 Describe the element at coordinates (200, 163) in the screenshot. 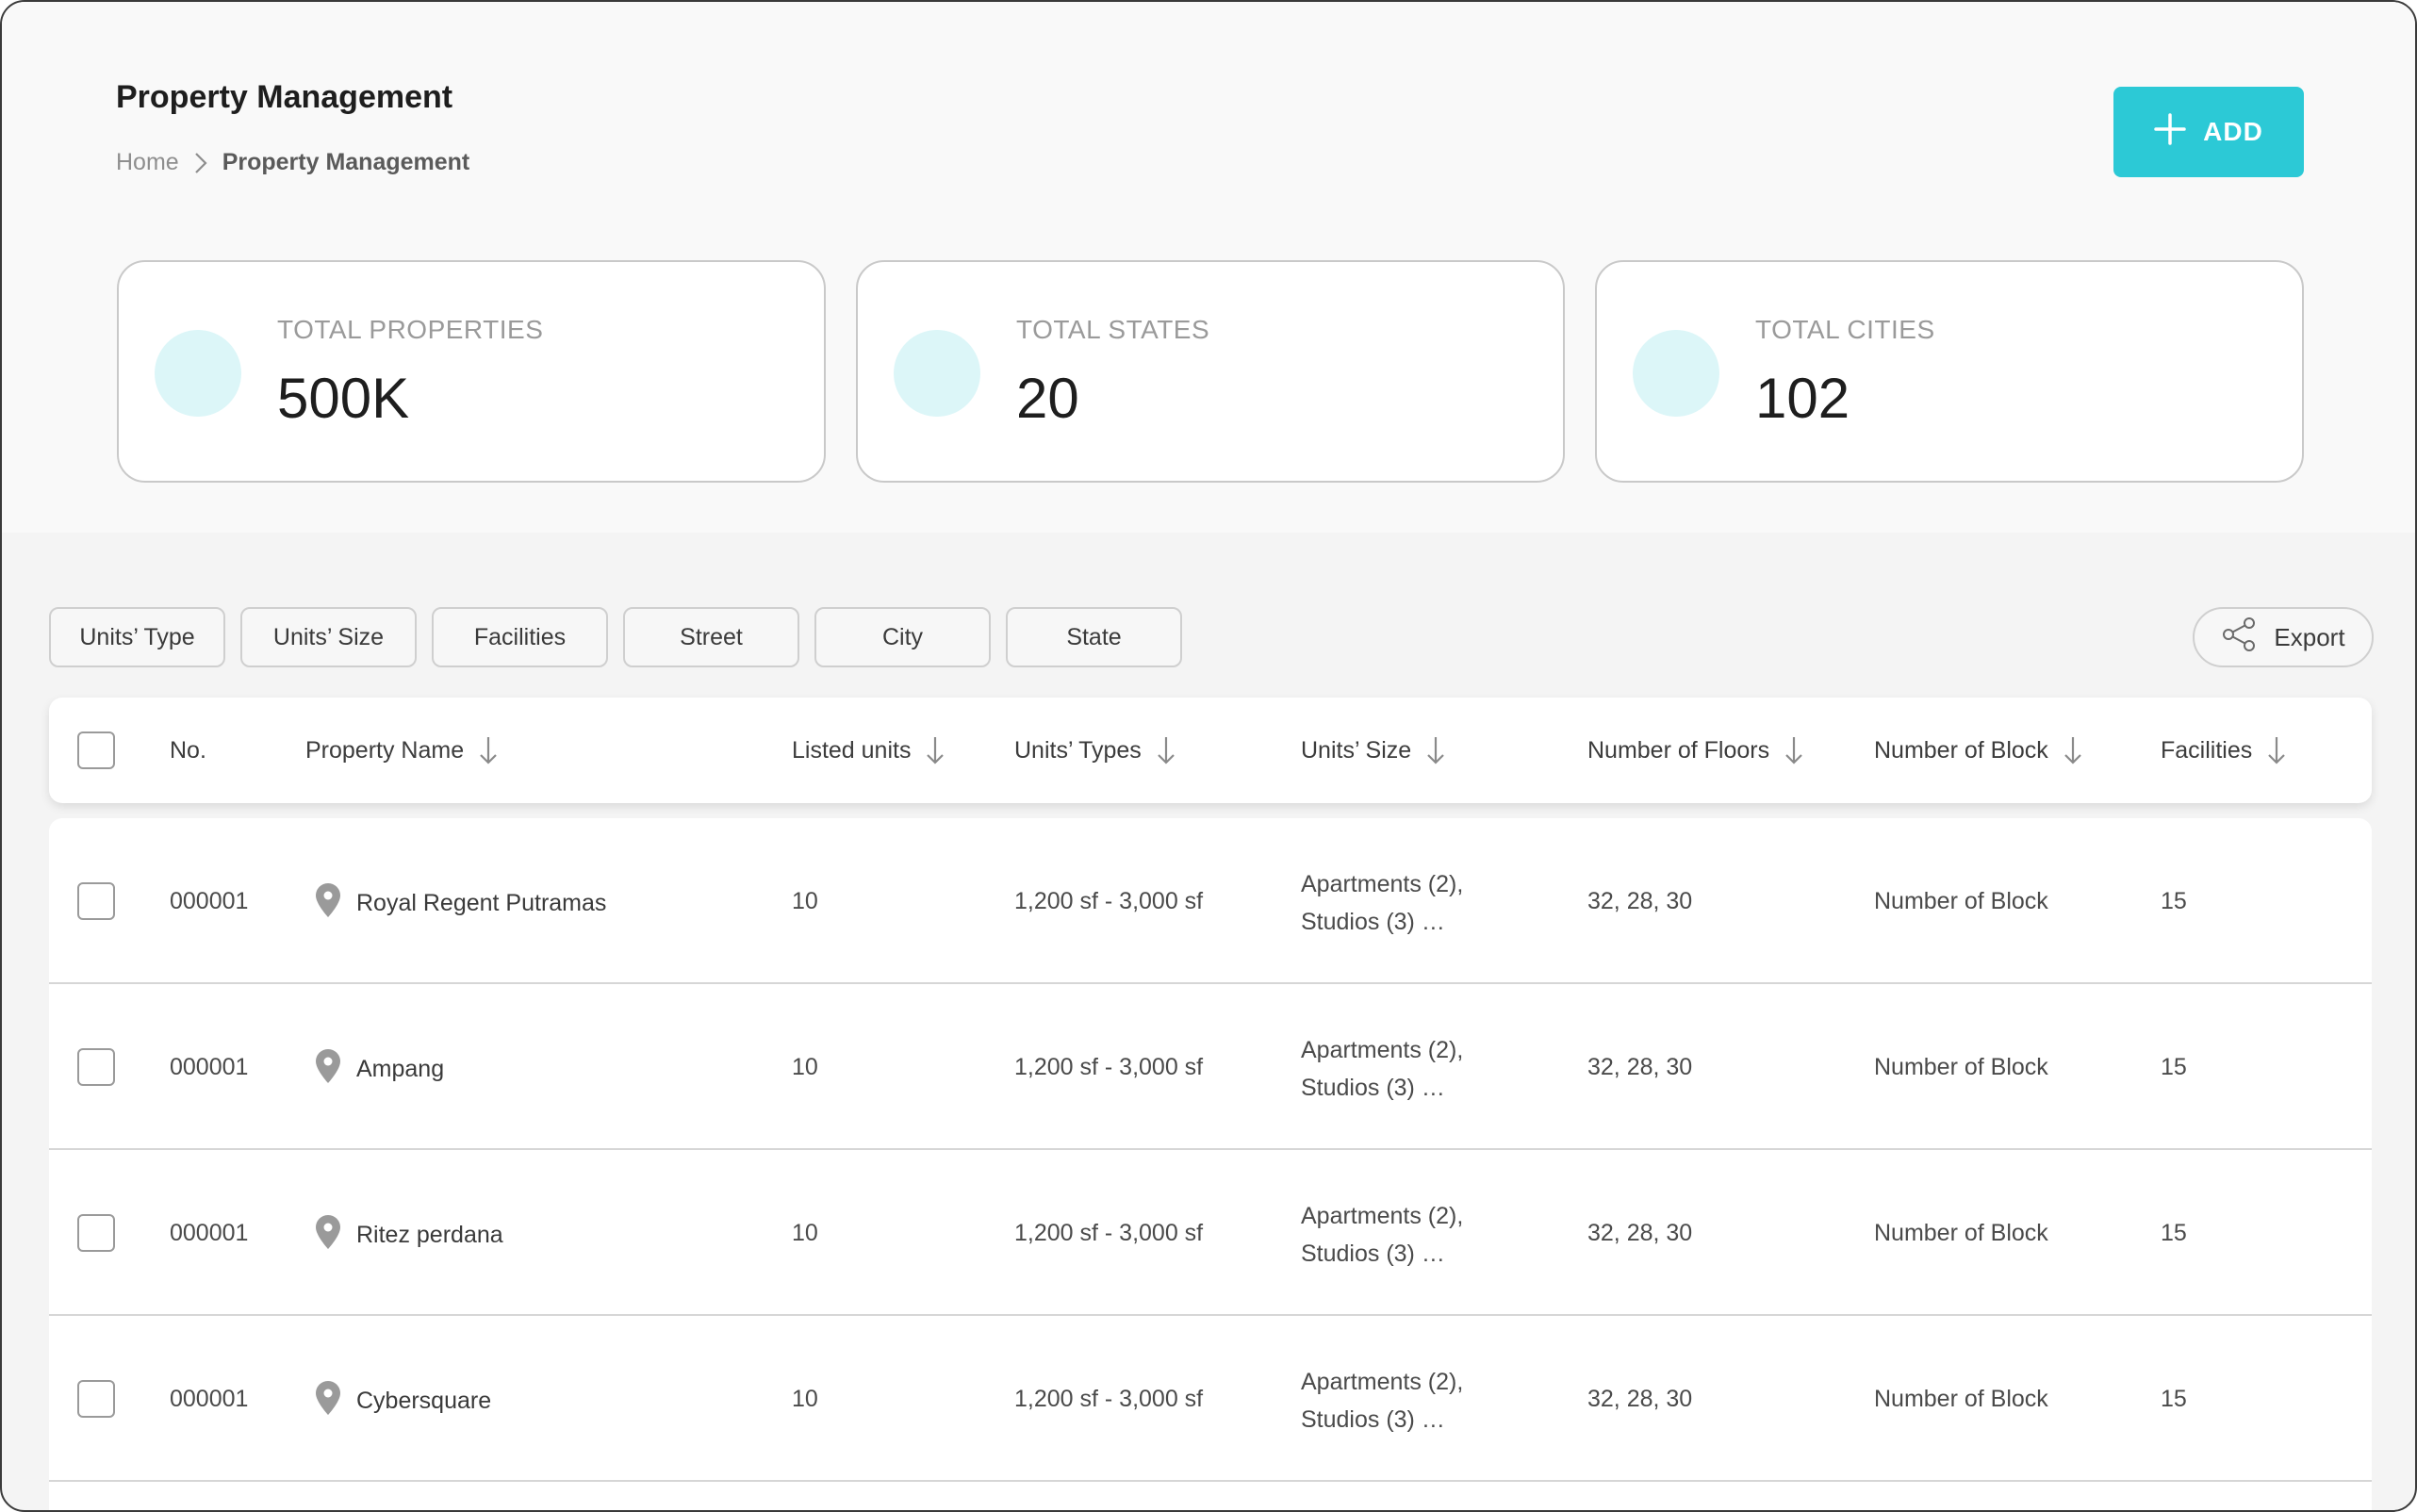

I see `chevron-right-icon` at that location.